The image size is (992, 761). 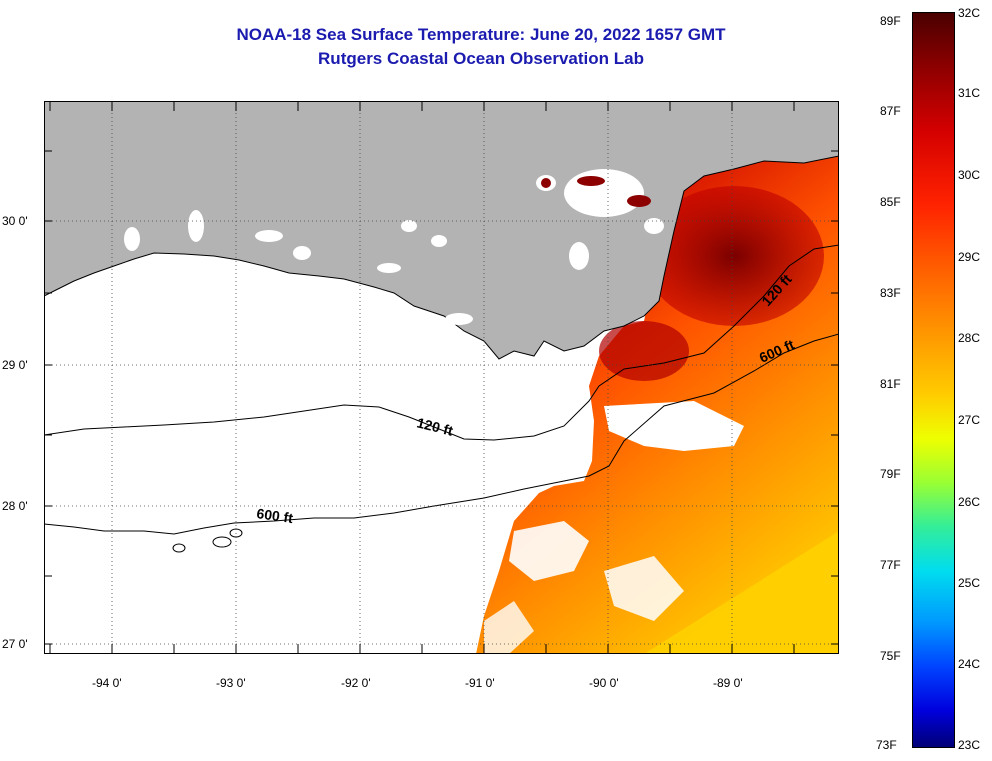 I want to click on colorbar-label-28c: 28C, so click(x=969, y=338).